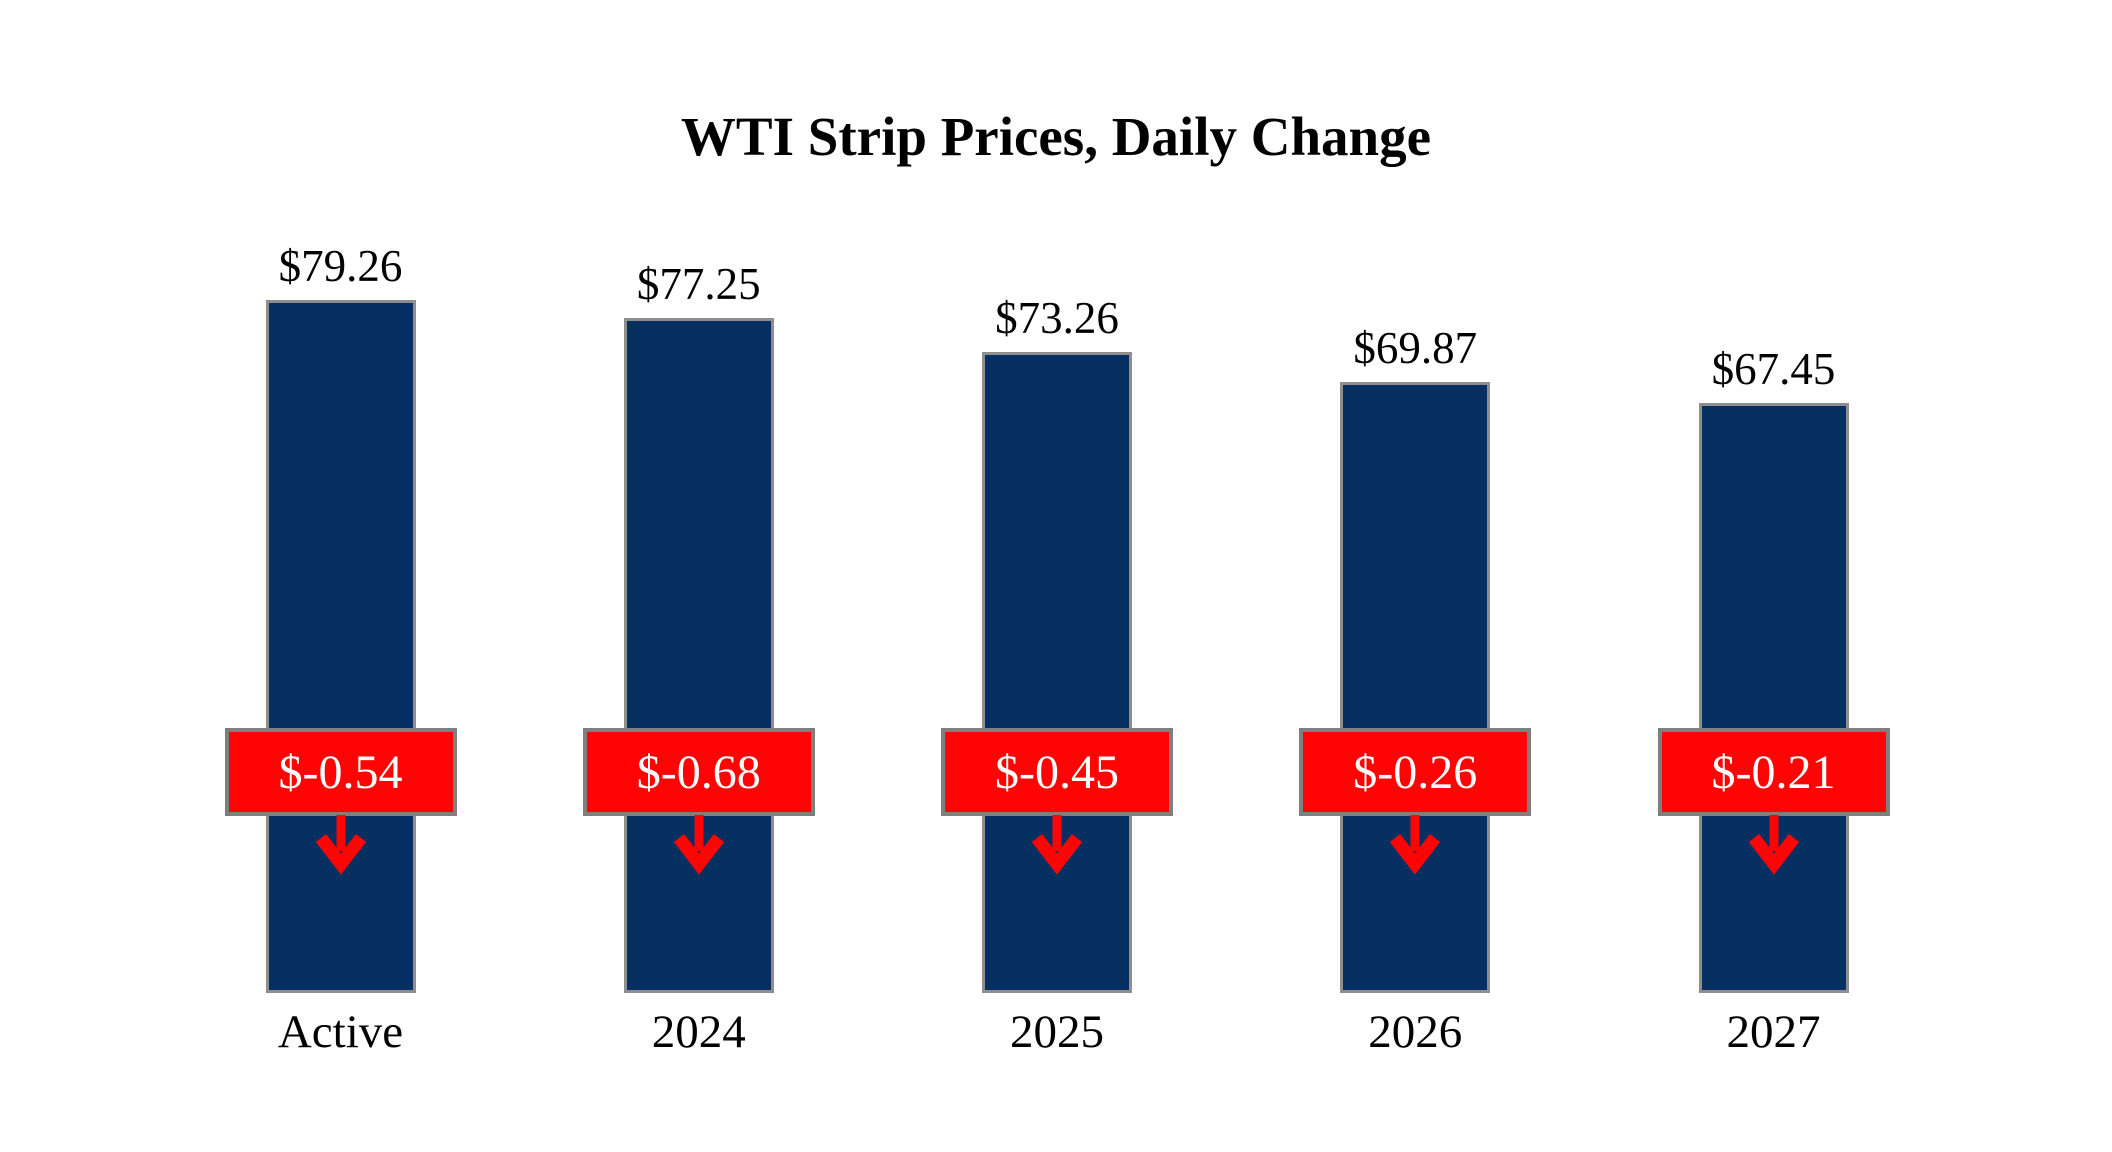  Describe the element at coordinates (1056, 136) in the screenshot. I see `chart-title: WTI Strip Prices, Daily Change` at that location.